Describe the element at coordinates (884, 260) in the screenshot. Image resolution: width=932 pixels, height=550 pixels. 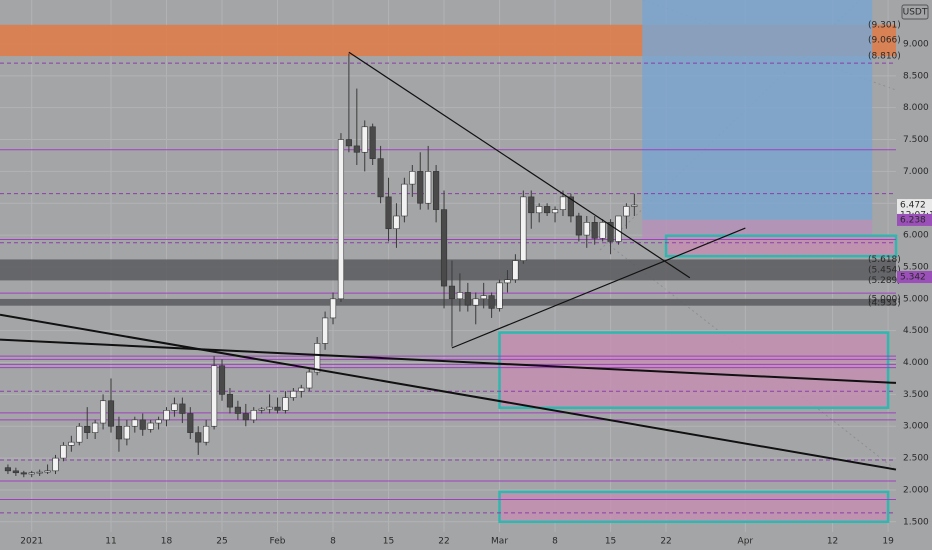
I see `level-label: (5.618)` at that location.